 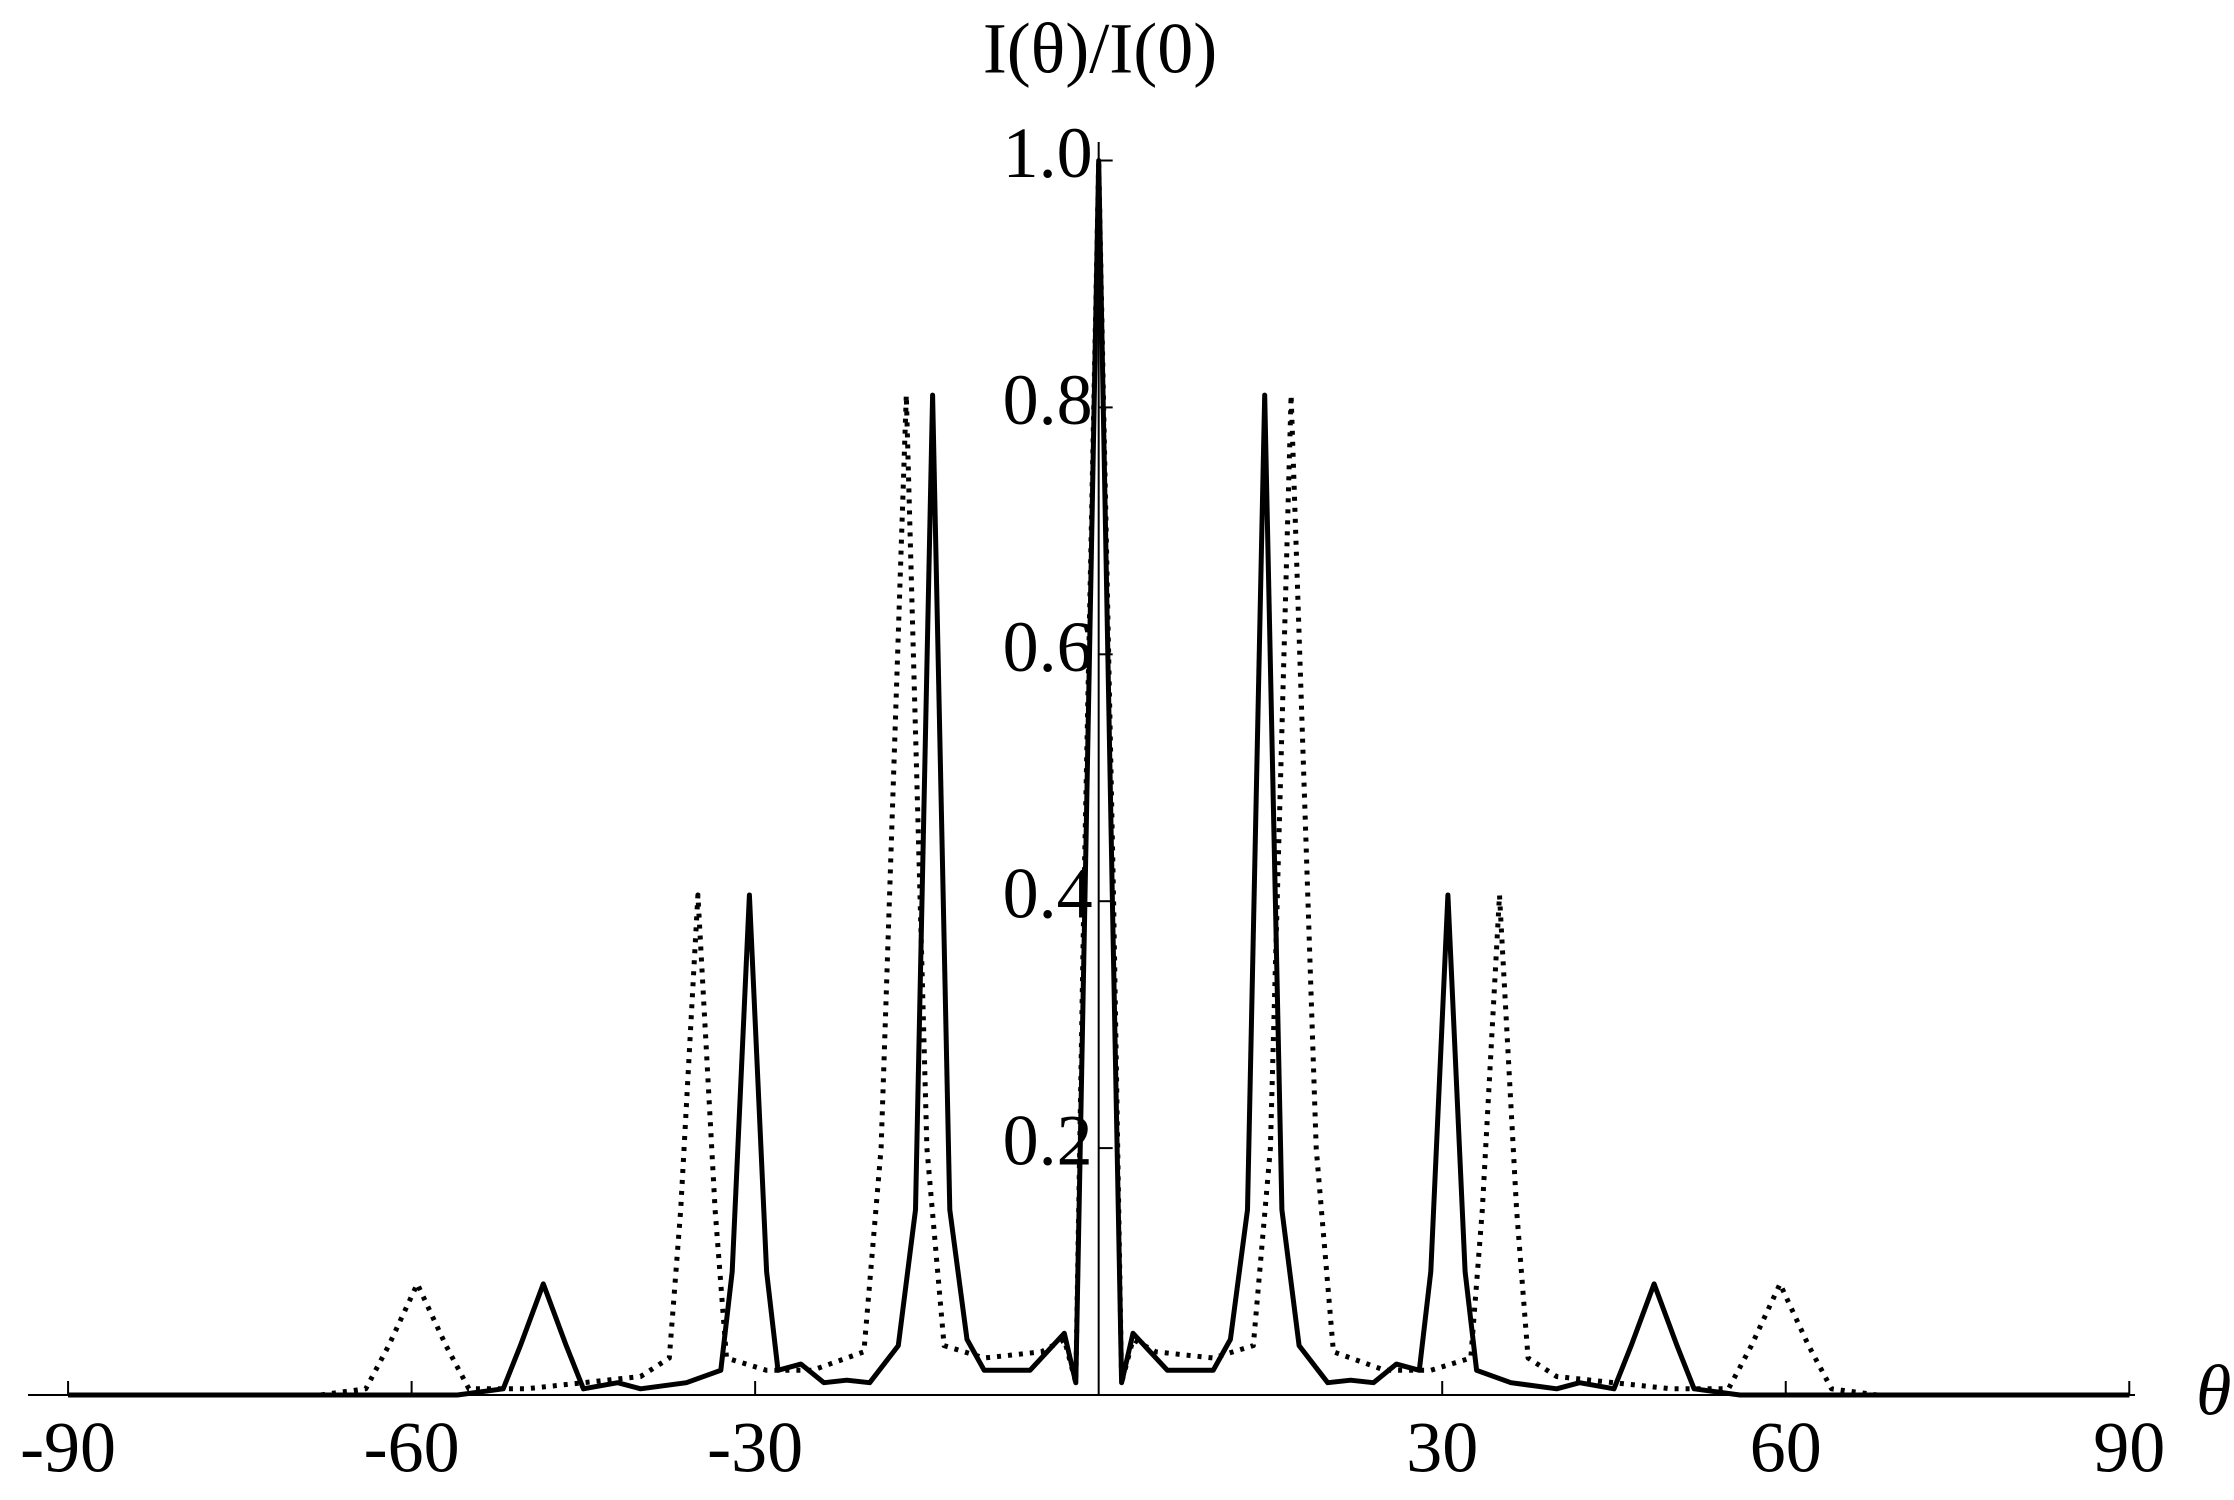 I want to click on x-tick-label: 90, so click(x=2129, y=1448).